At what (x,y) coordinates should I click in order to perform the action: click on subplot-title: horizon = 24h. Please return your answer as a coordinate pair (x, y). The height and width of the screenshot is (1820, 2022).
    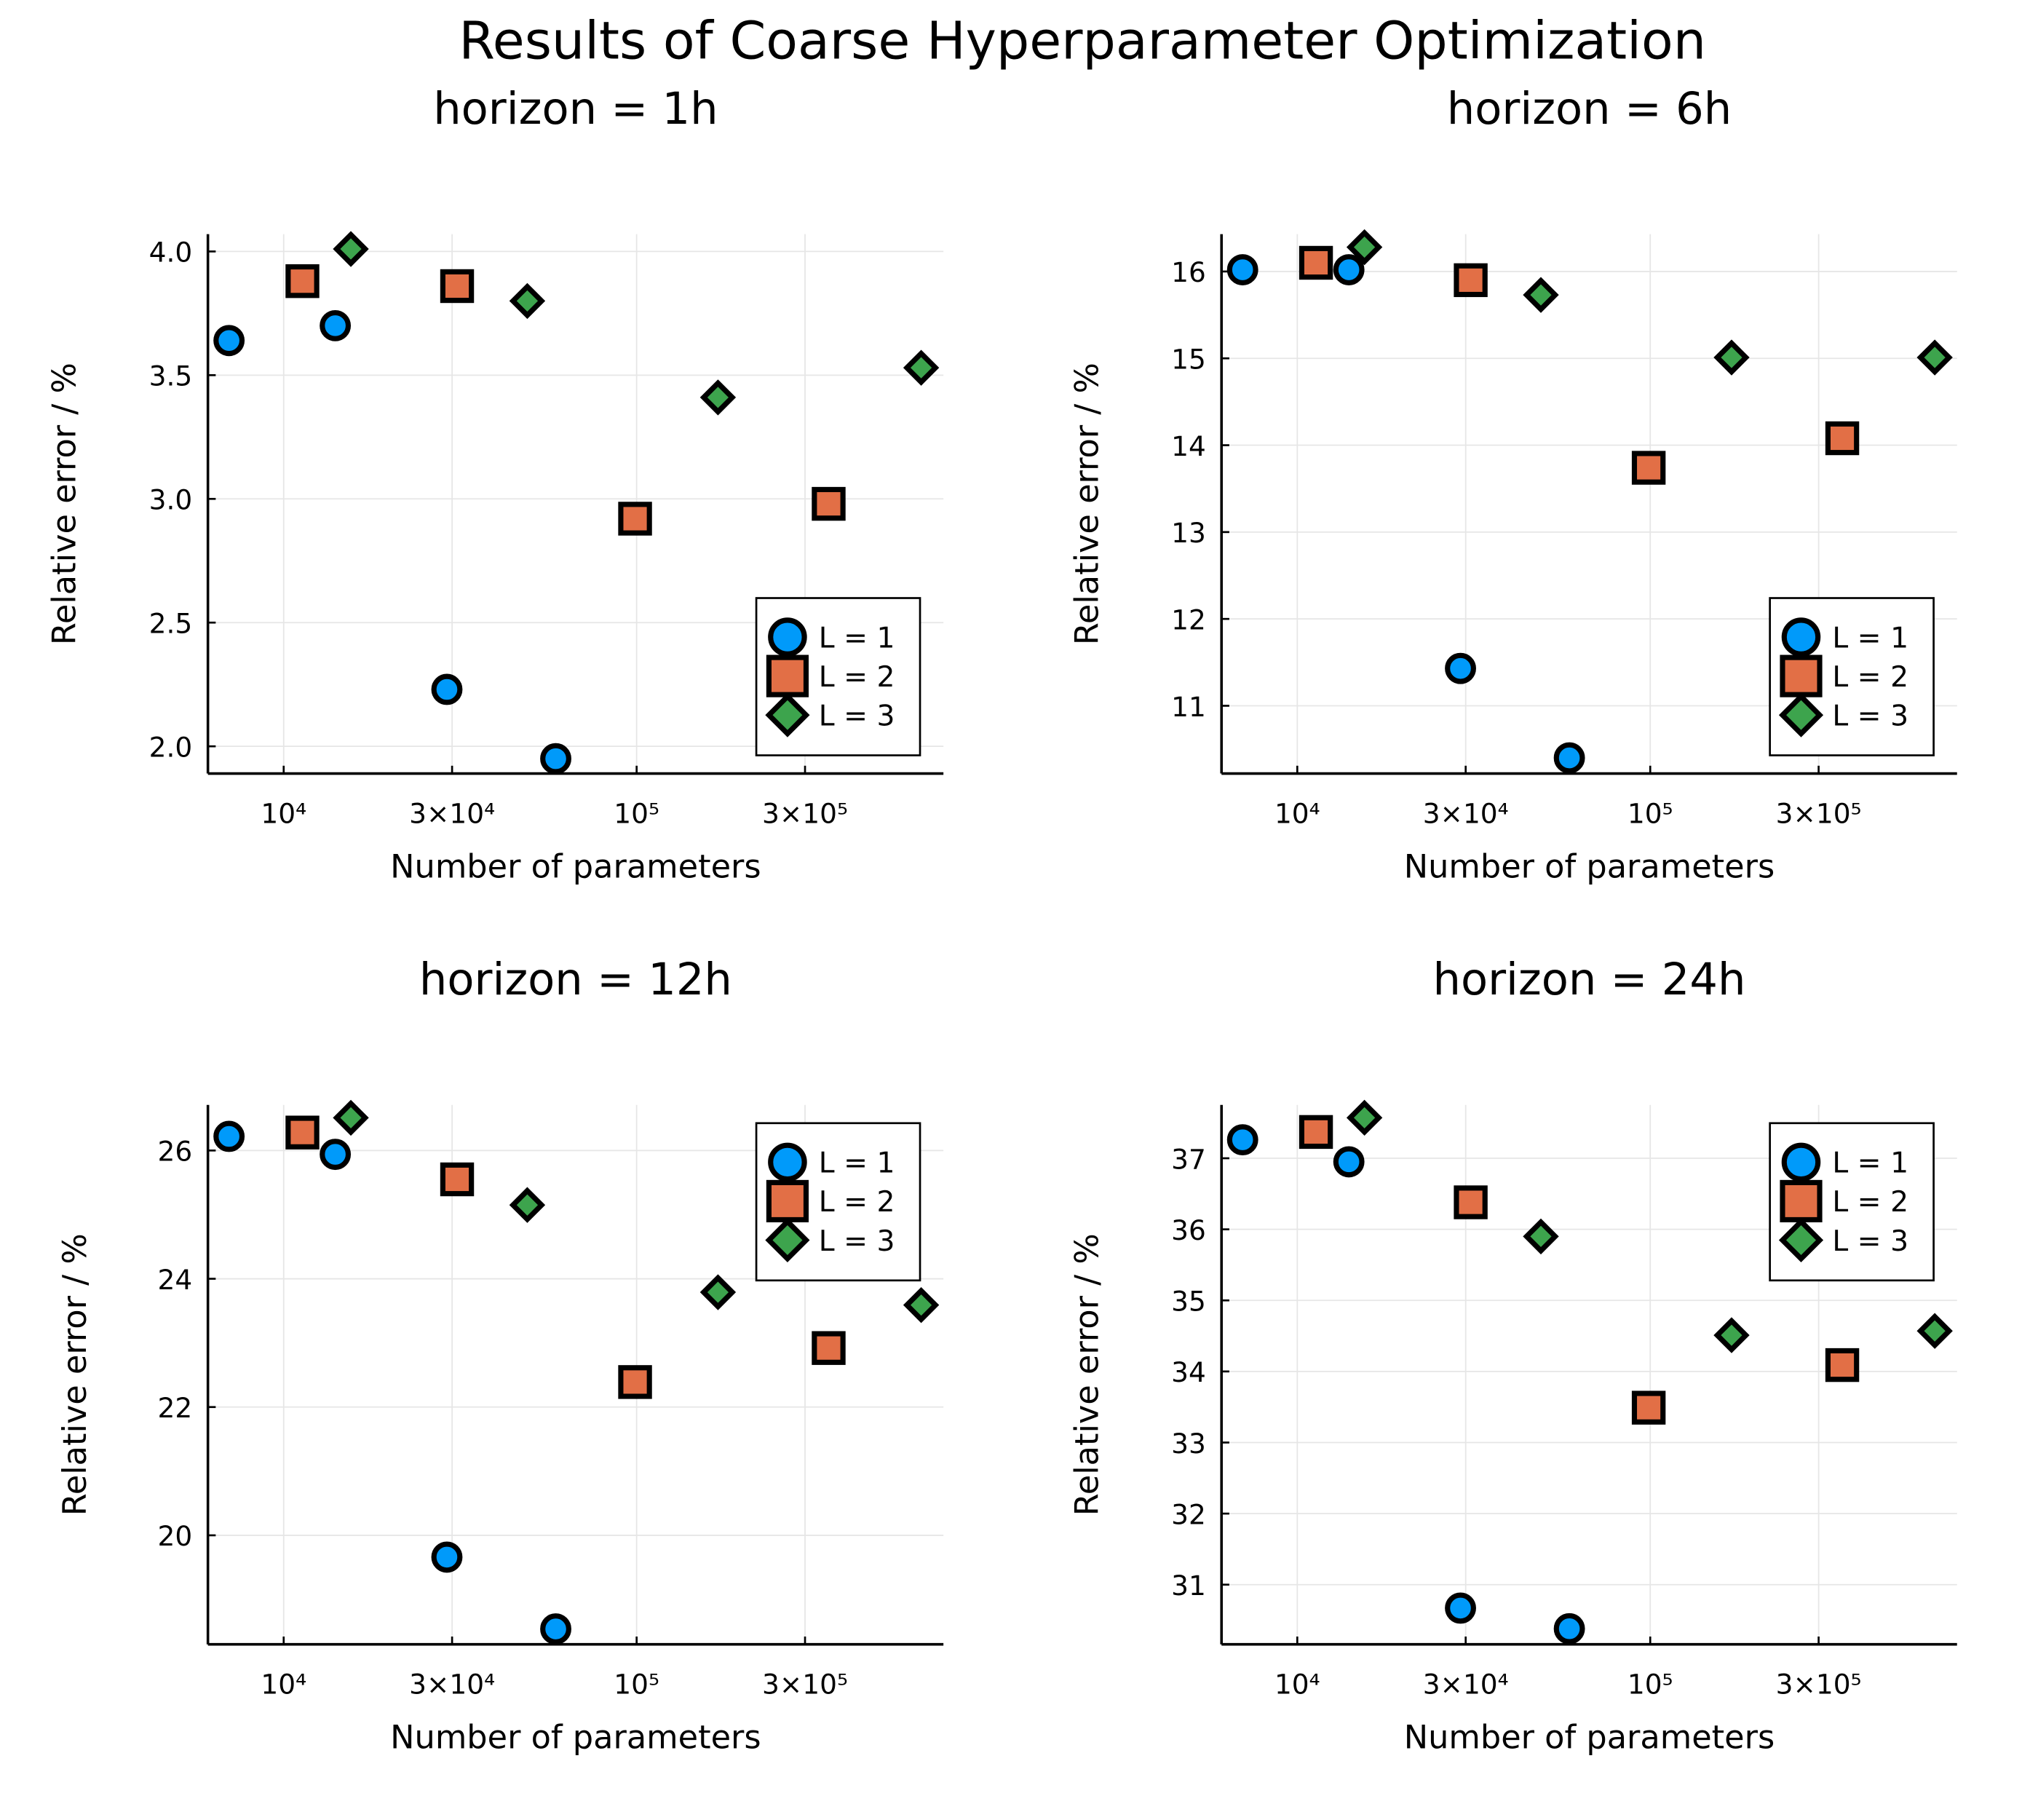
    Looking at the image, I should click on (1588, 979).